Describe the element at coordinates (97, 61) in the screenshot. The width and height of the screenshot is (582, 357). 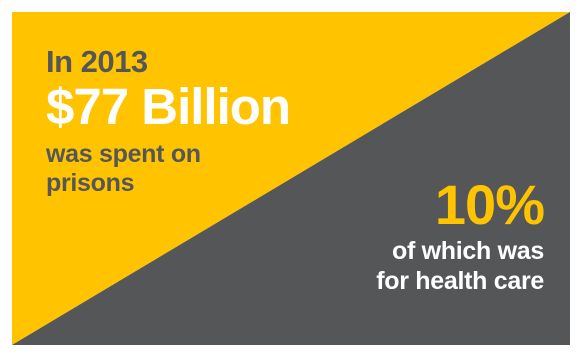
I see `year-heading: In 2013` at that location.